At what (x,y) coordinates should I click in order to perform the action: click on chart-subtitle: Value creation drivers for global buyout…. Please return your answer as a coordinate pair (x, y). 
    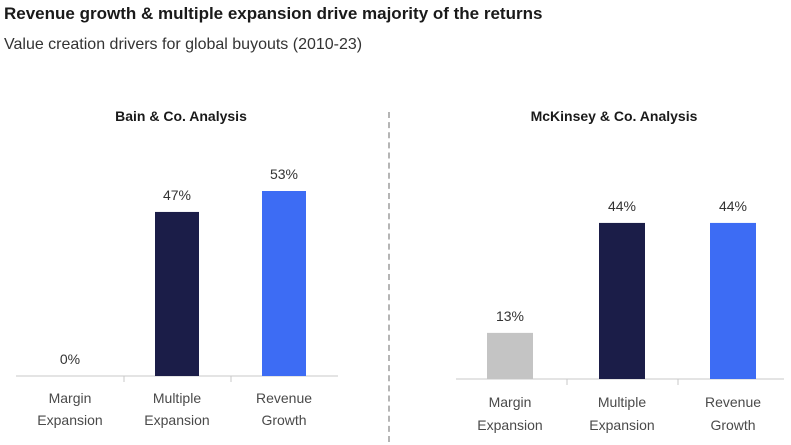
    Looking at the image, I should click on (183, 44).